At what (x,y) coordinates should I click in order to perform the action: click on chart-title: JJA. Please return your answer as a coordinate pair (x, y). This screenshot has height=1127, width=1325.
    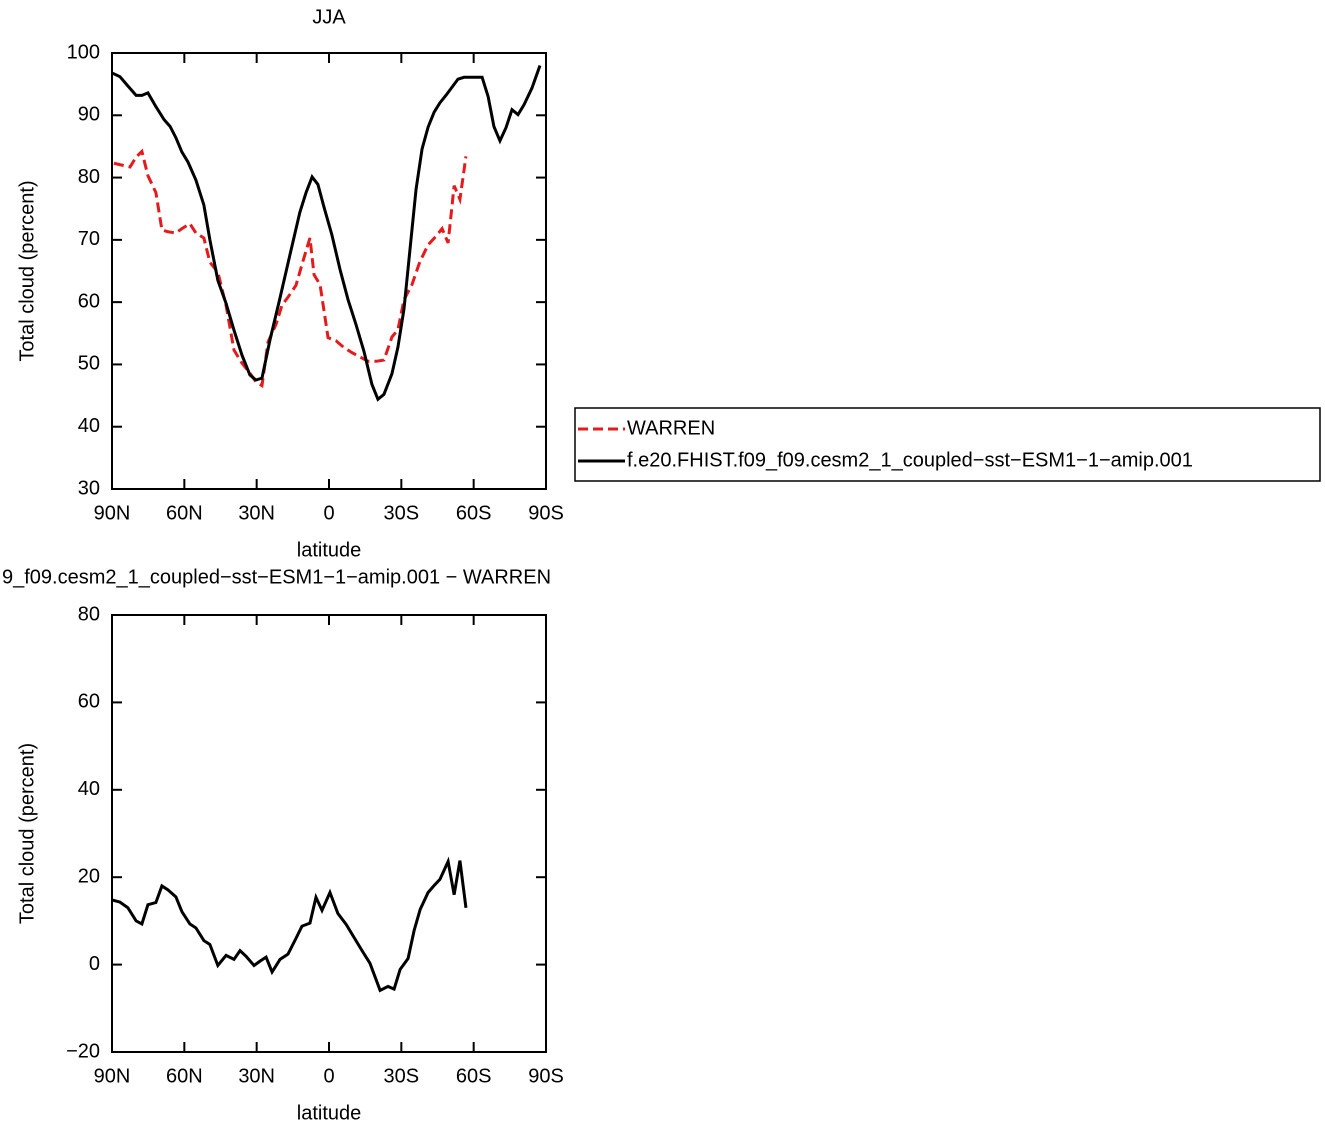
    Looking at the image, I should click on (329, 17).